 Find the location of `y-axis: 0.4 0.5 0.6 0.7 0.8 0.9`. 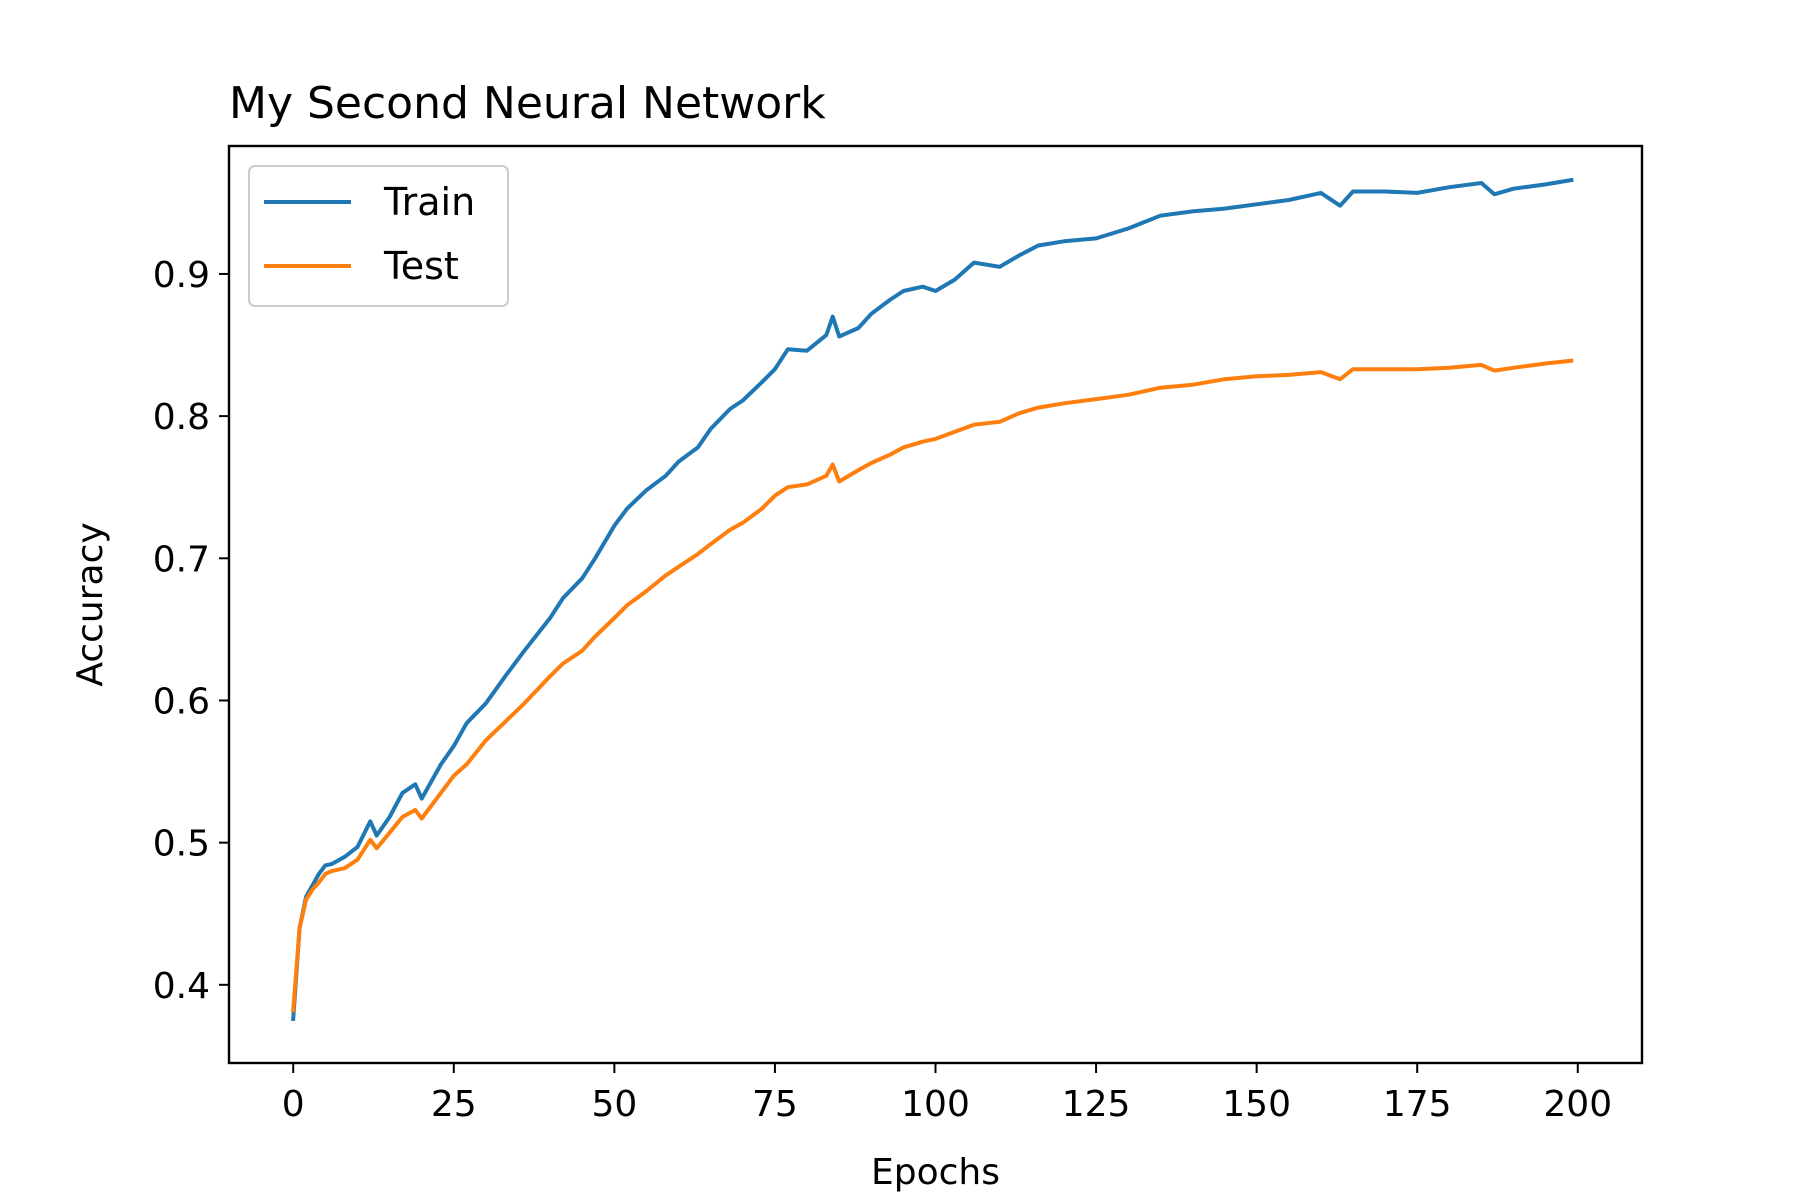

y-axis: 0.4 0.5 0.6 0.7 0.8 0.9 is located at coordinates (191, 631).